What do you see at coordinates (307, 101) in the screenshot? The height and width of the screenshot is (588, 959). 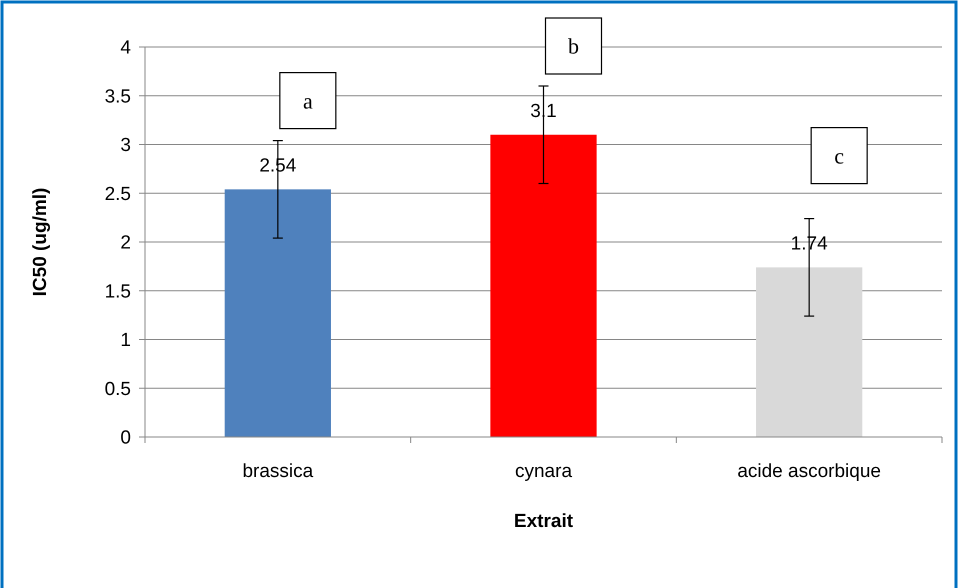 I see `annotation: a` at bounding box center [307, 101].